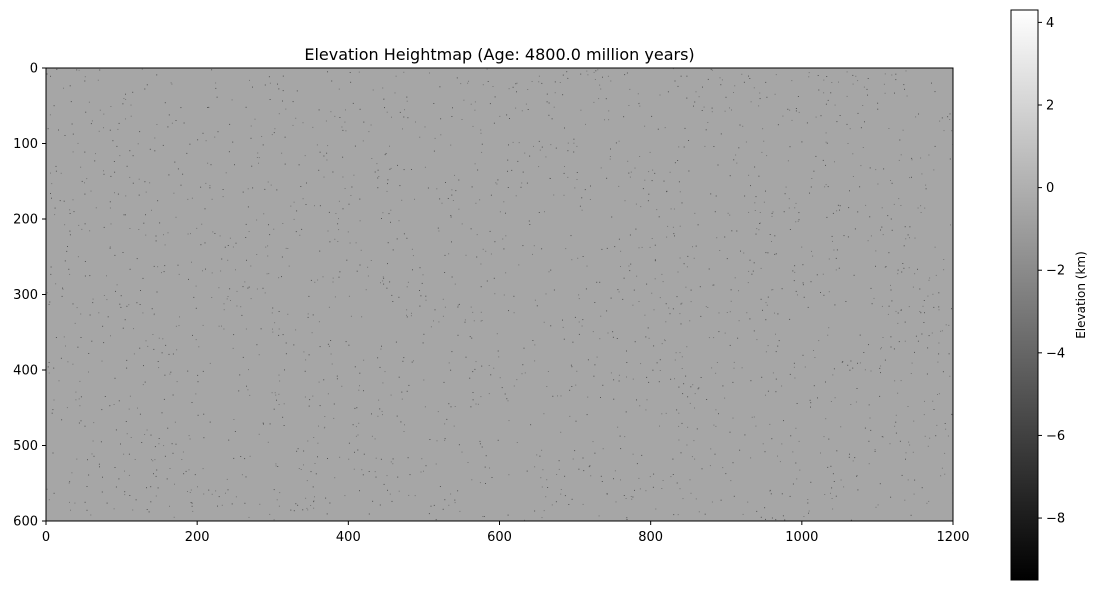 This screenshot has width=1098, height=590. I want to click on y-tick-label: 0, so click(34, 69).